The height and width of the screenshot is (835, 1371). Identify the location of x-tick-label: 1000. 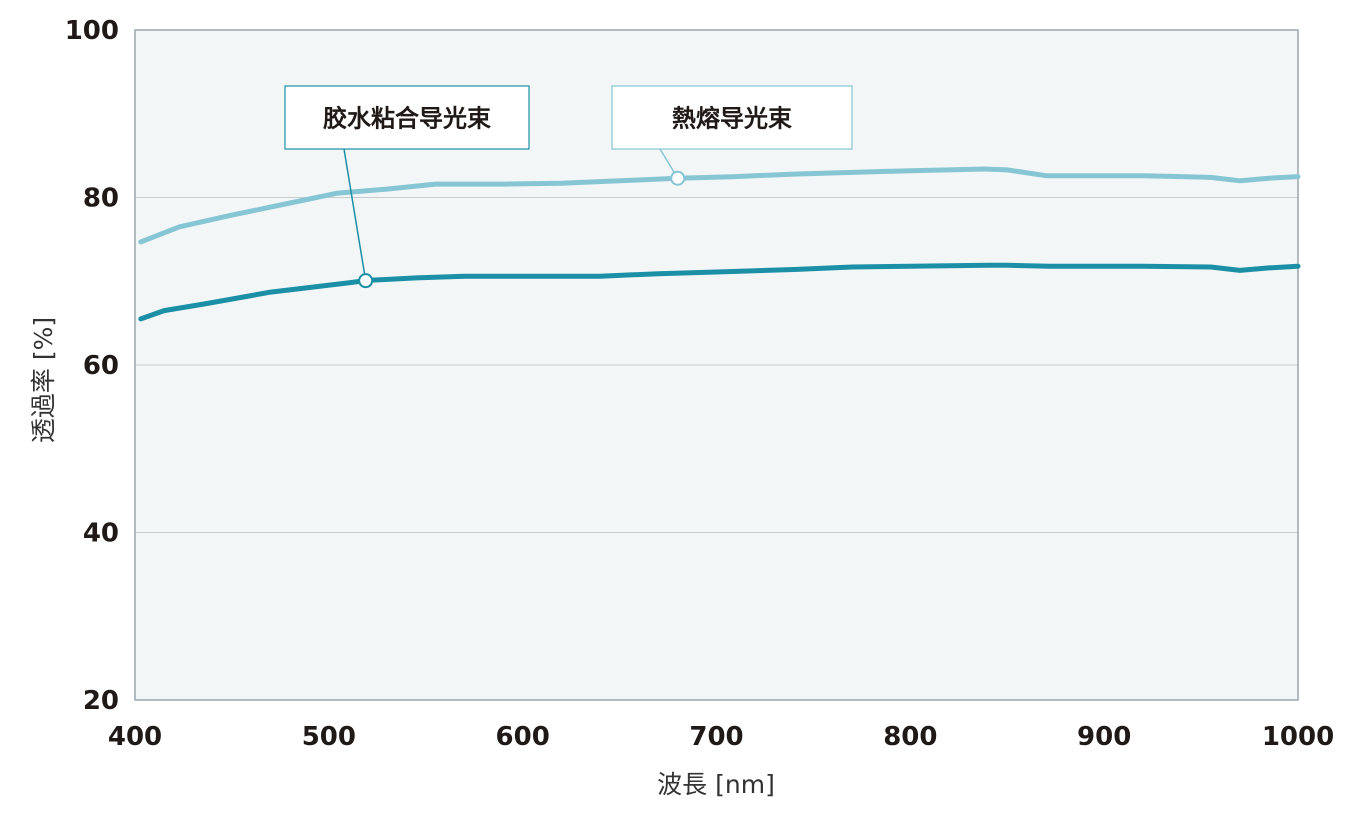
(1298, 737).